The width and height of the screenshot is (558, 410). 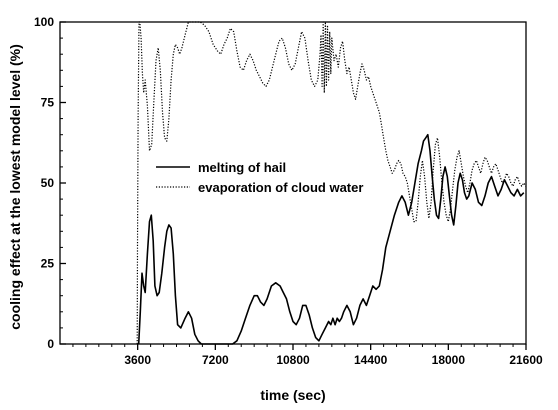 I want to click on y-tick-label: 100, so click(x=44, y=22).